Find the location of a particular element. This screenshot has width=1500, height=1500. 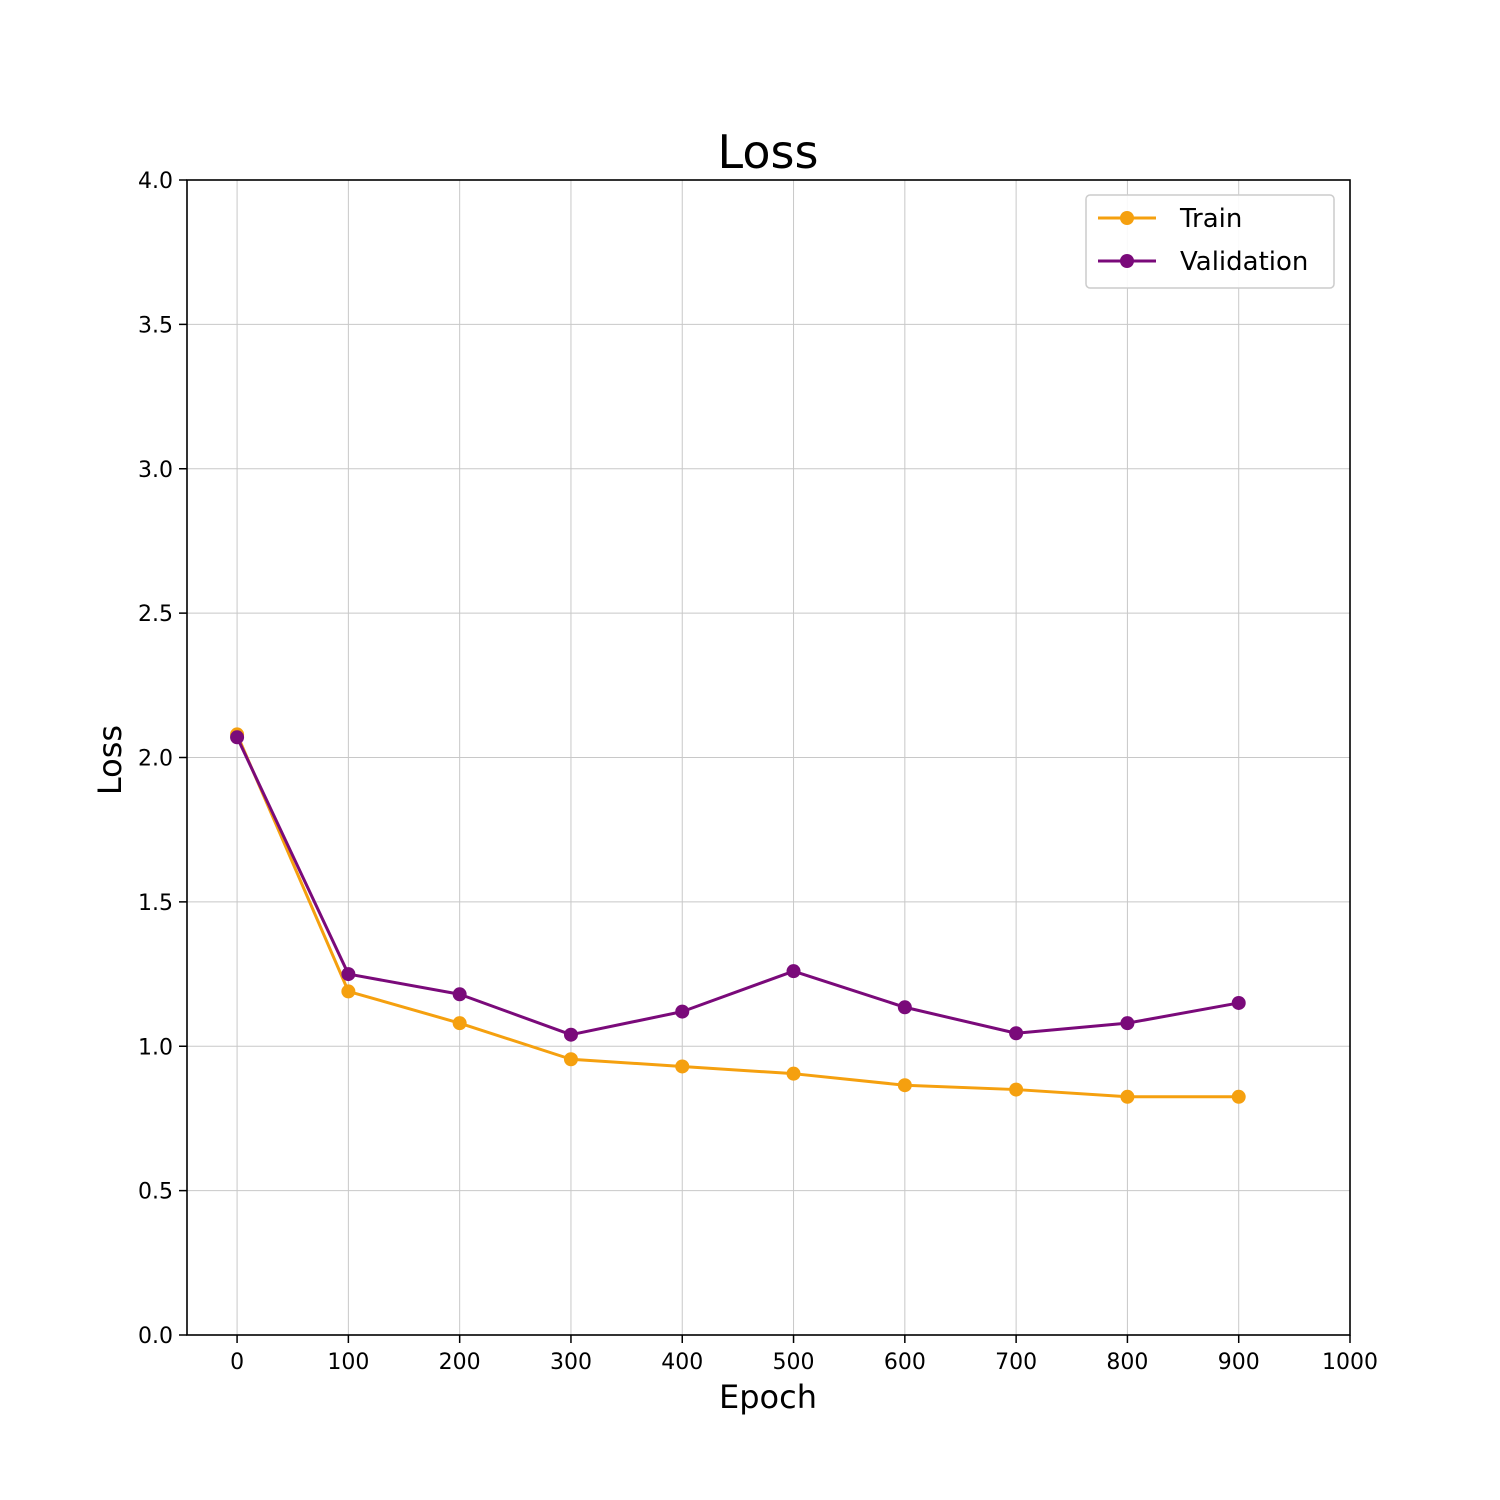

y-axis-title: Loss is located at coordinates (110, 760).